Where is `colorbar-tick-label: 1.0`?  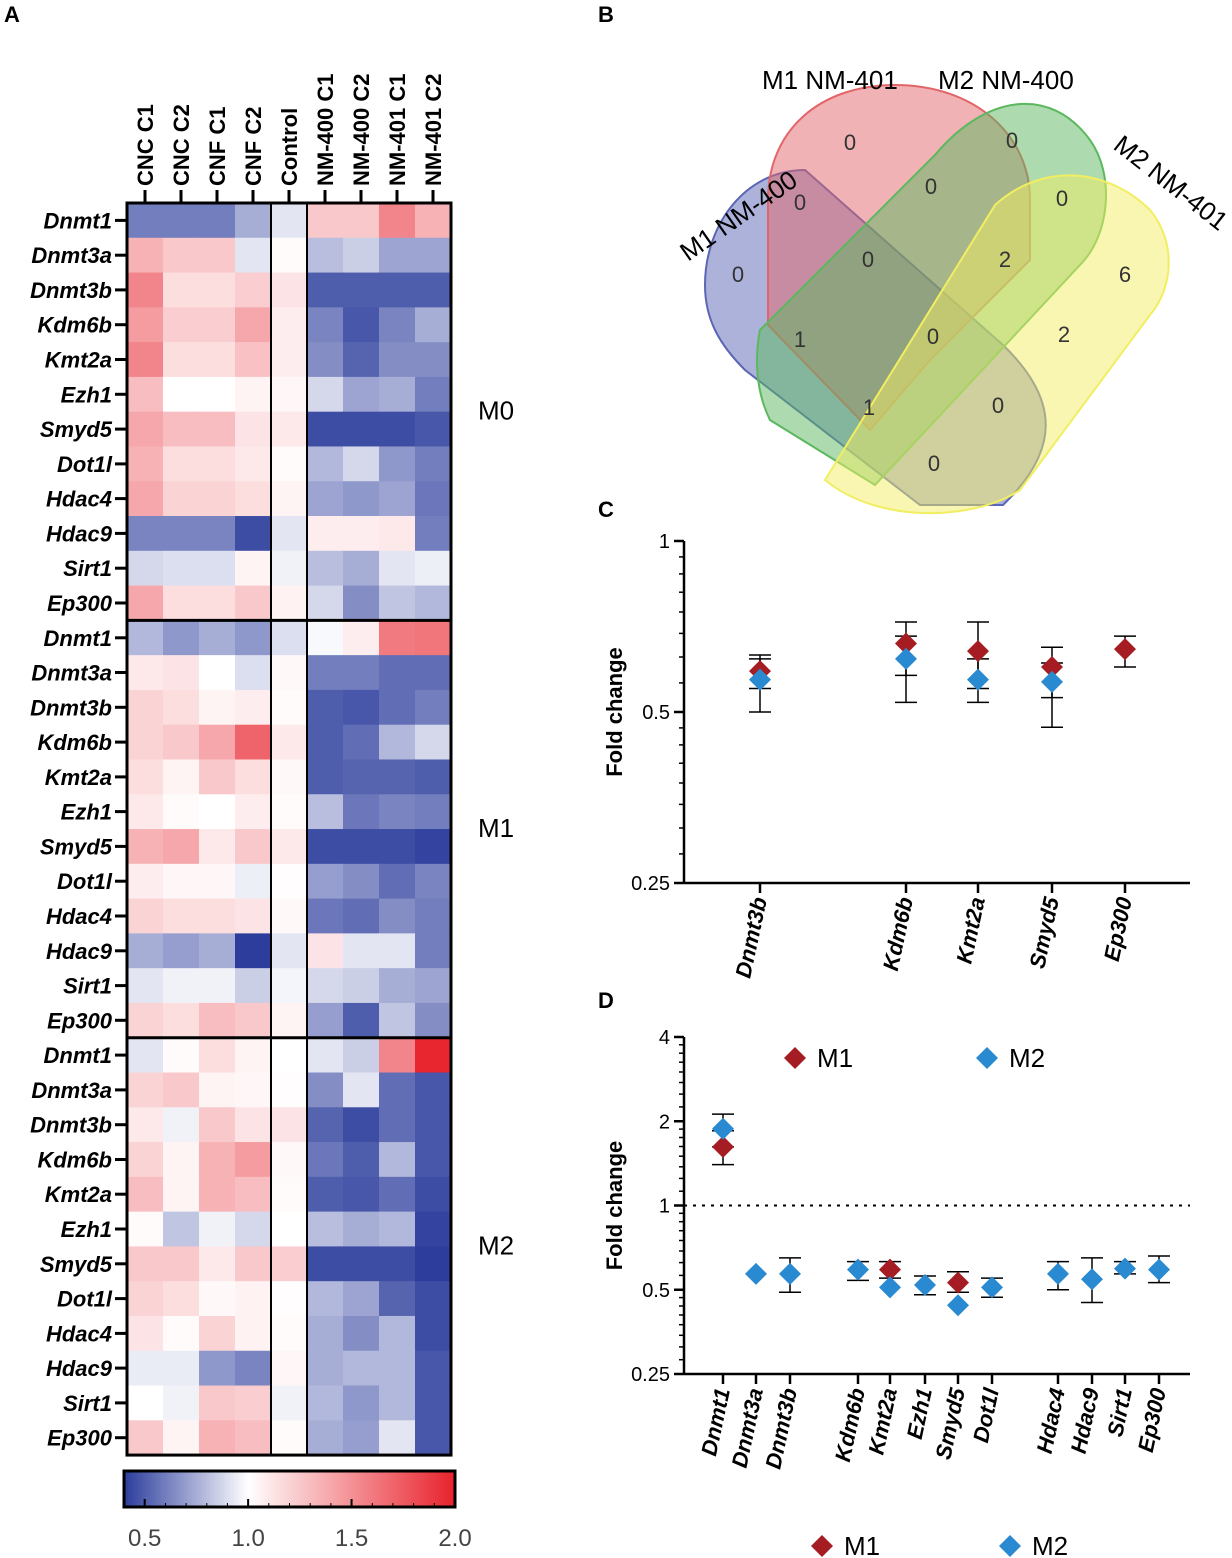 colorbar-tick-label: 1.0 is located at coordinates (247, 1538).